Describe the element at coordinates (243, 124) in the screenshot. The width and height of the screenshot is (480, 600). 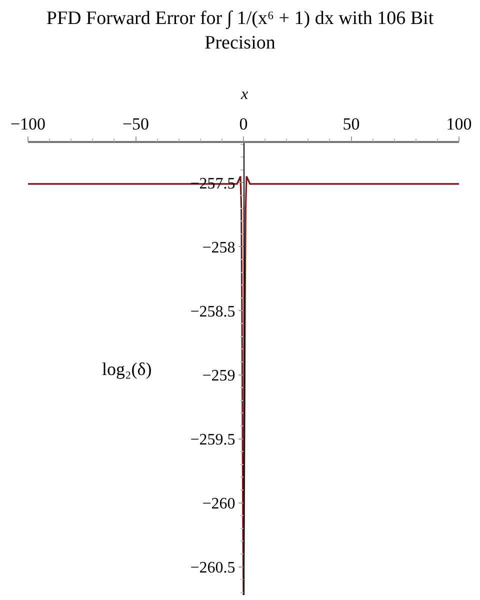
I see `x-tick-label: 0` at that location.